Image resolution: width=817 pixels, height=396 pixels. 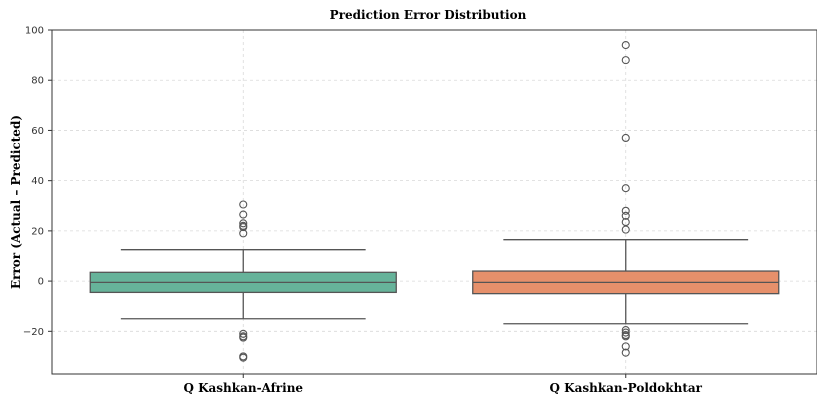 What do you see at coordinates (16, 202) in the screenshot?
I see `y-axis-label: Error (Actual – Predicted)` at bounding box center [16, 202].